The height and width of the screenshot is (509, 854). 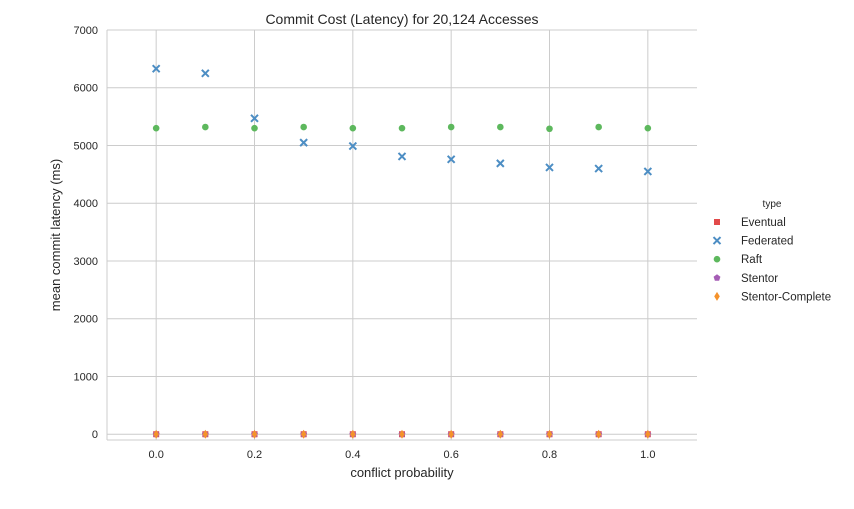 What do you see at coordinates (717, 296) in the screenshot?
I see `legend-marker-stentor-complete` at bounding box center [717, 296].